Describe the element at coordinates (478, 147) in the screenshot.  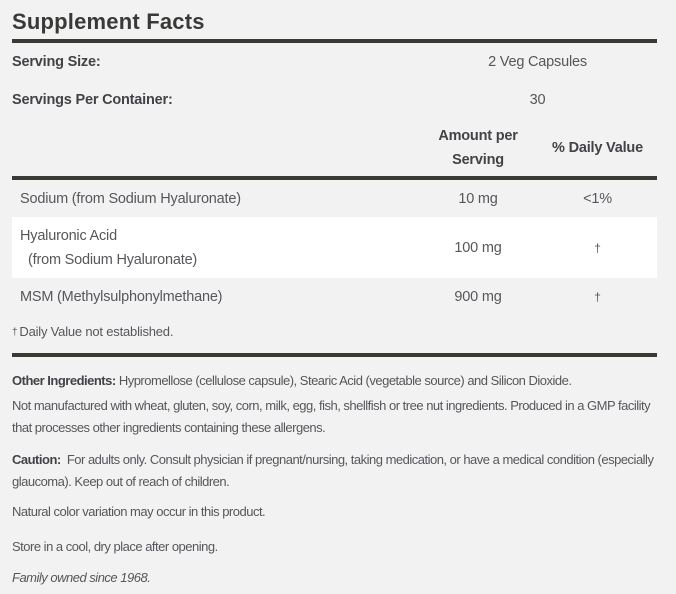
I see `amount-per-serving-header: Amount per Serving` at that location.